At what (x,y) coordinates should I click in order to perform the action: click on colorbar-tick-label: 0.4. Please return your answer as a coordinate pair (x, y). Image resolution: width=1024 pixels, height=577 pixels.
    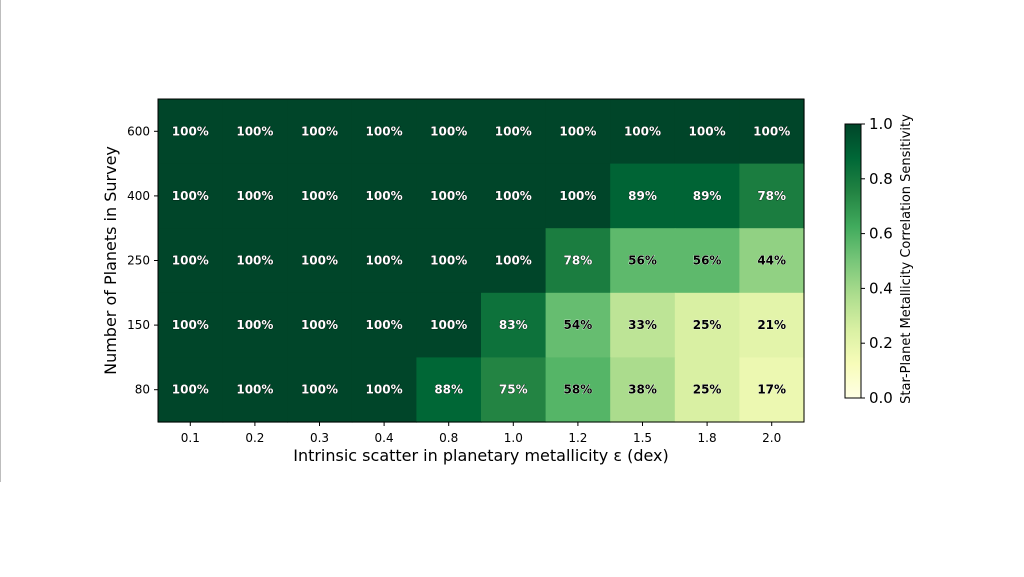
    Looking at the image, I should click on (881, 288).